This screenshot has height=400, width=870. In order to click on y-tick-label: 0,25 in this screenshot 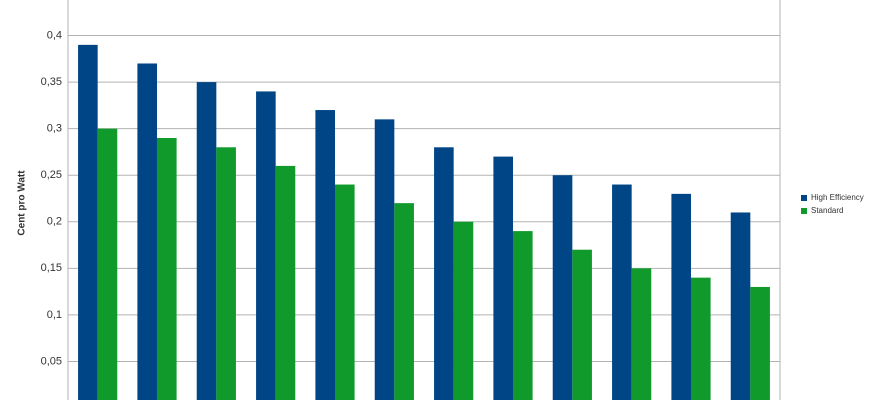, I will do `click(51, 175)`.